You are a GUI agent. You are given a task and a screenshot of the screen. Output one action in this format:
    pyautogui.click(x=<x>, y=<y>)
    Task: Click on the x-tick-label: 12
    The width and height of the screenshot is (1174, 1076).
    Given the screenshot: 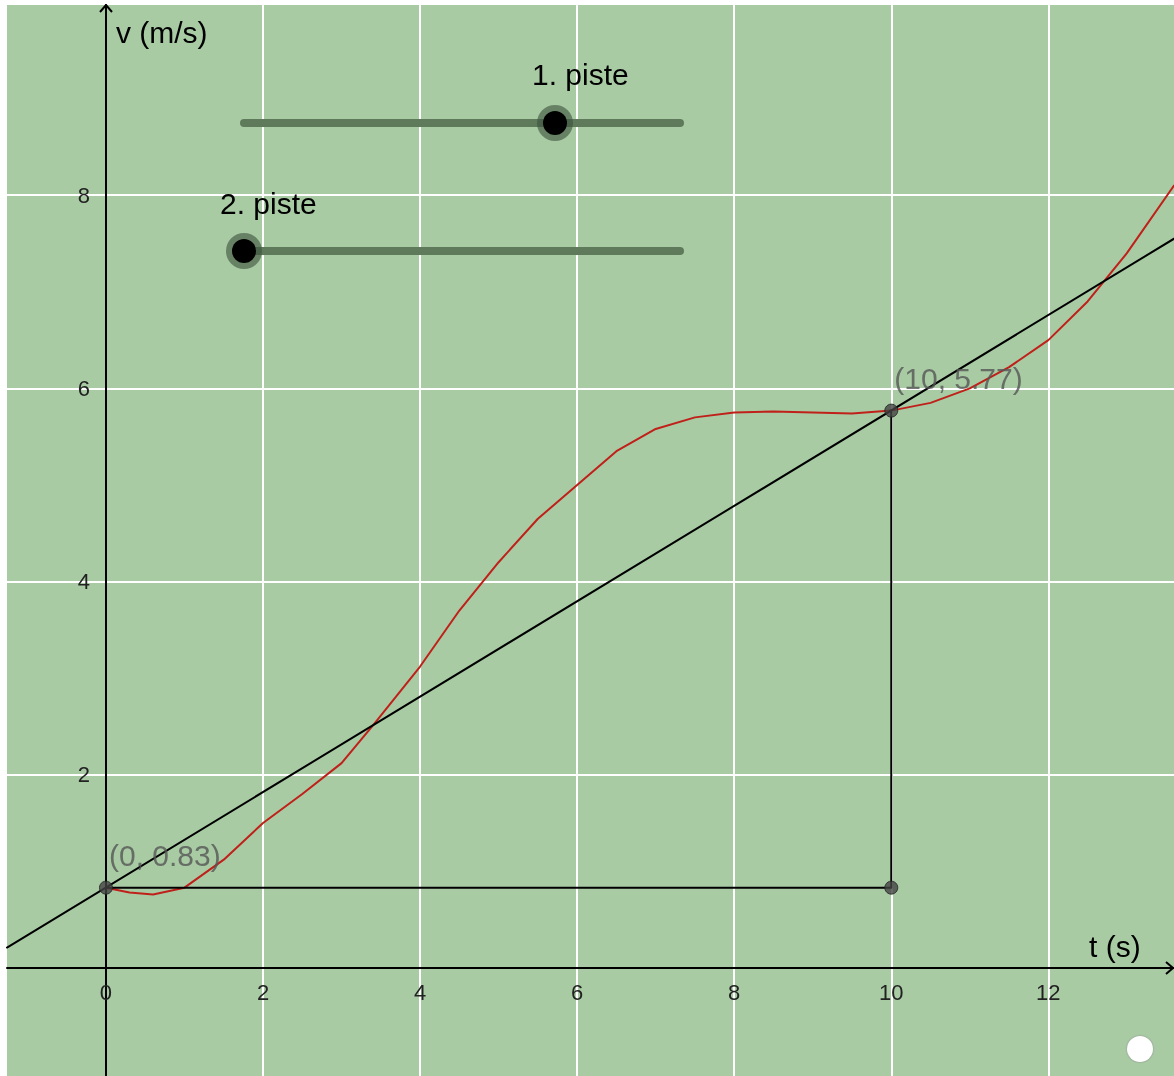 What is the action you would take?
    pyautogui.click(x=1048, y=993)
    